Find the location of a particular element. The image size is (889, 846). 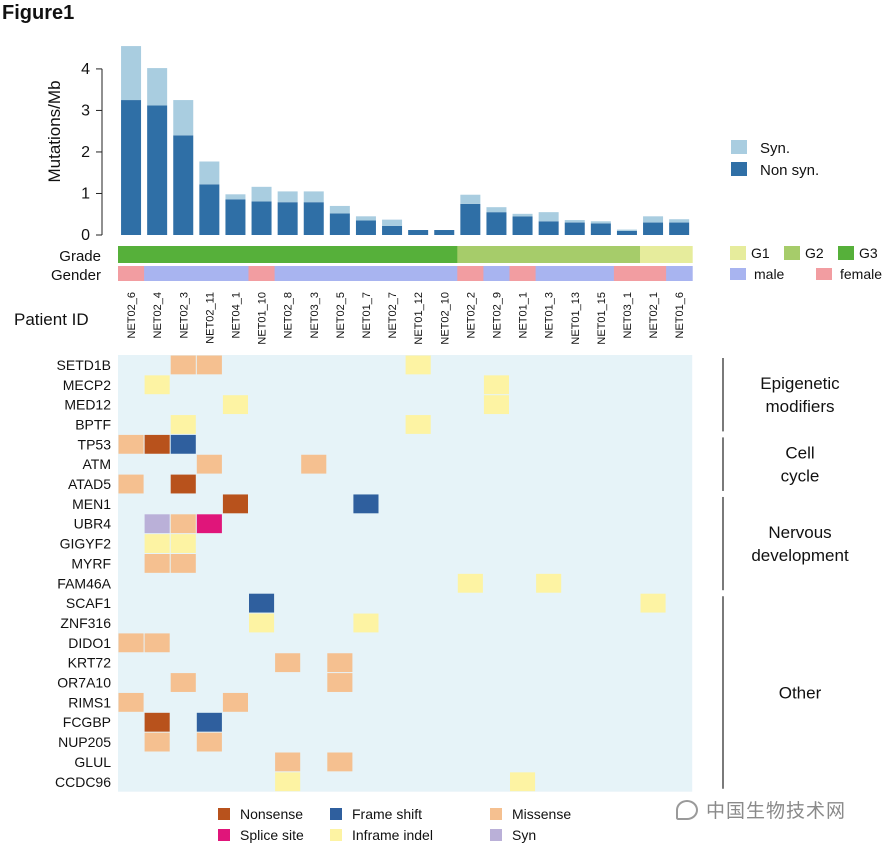

mutation-legend-label: Inframe indel is located at coordinates (392, 835).